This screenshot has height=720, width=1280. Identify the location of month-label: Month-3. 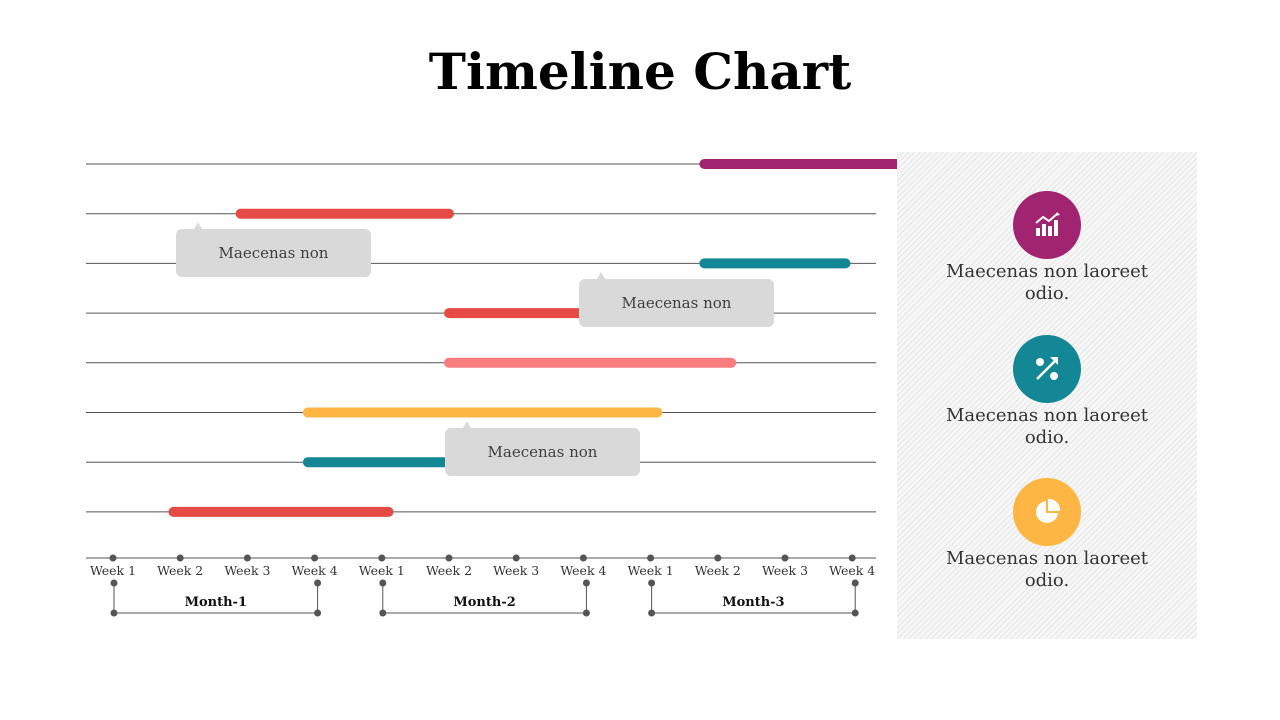
(753, 602).